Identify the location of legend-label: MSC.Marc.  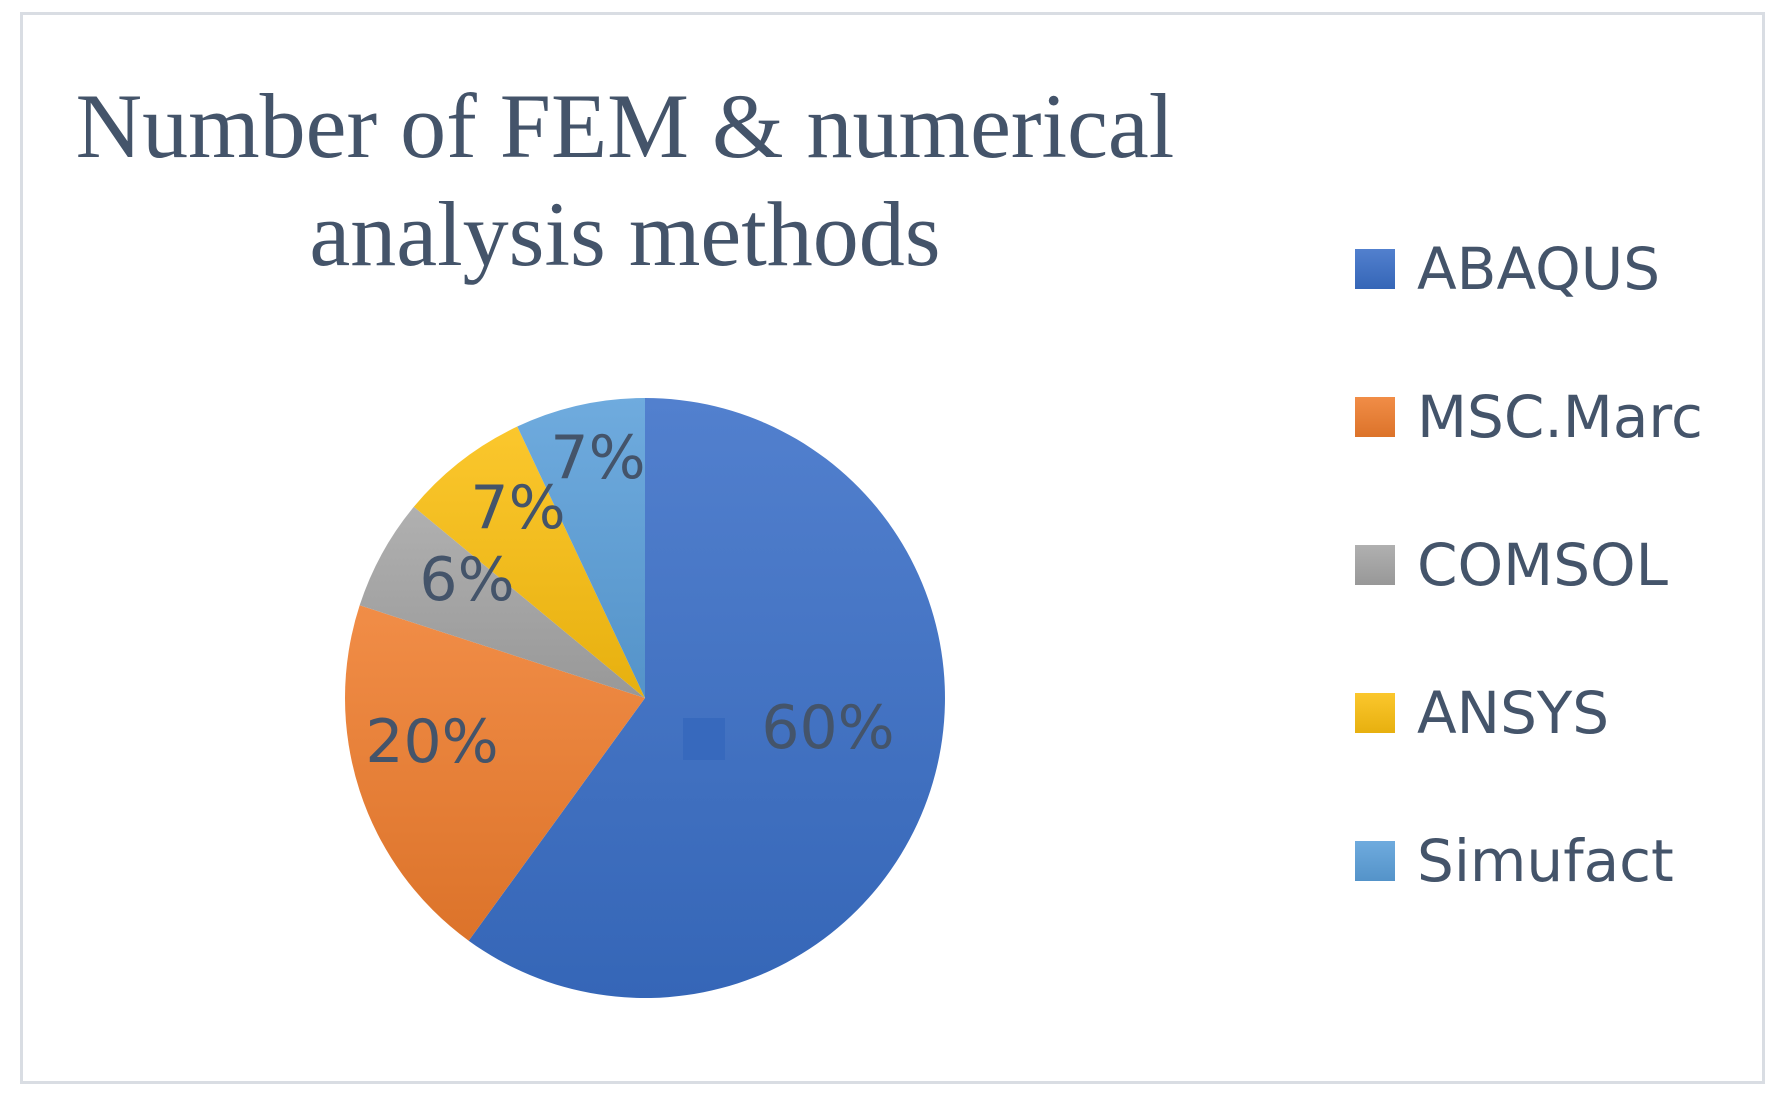
(1560, 417).